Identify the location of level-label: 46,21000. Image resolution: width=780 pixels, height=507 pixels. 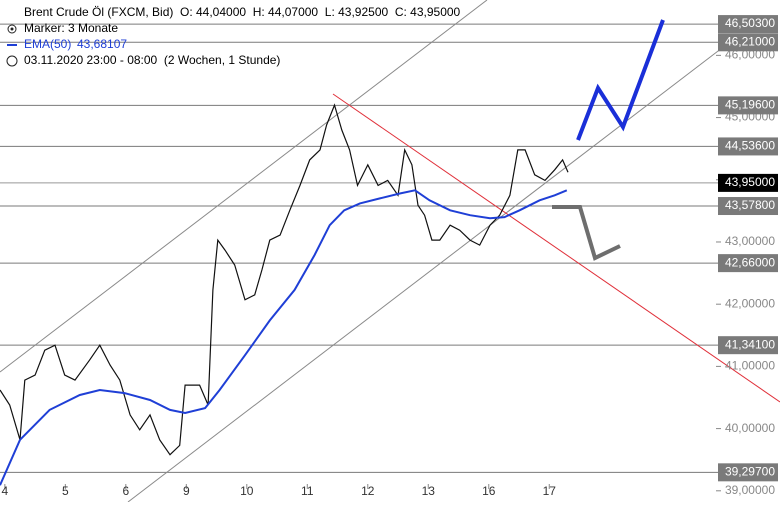
(750, 41).